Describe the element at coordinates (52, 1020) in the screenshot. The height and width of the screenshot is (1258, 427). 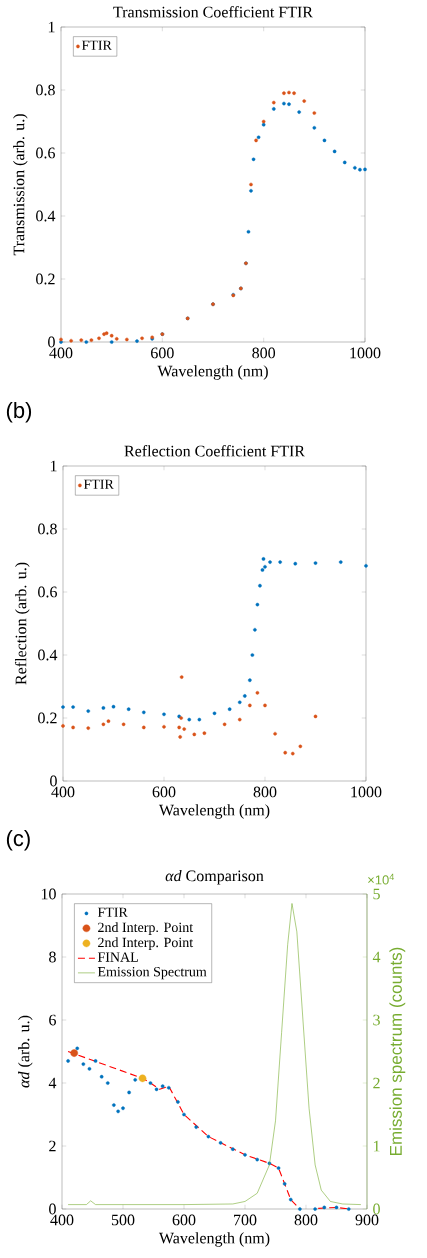
I see `y-tick-label: 6` at that location.